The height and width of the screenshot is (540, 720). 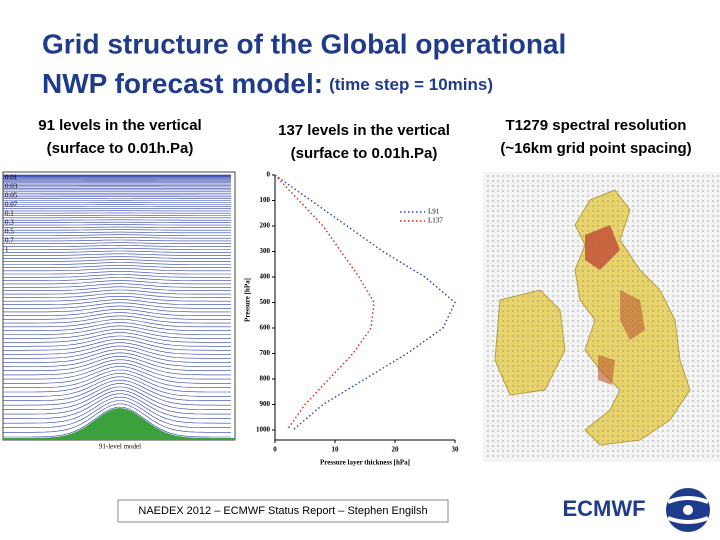 What do you see at coordinates (119, 424) in the screenshot?
I see `terrain` at bounding box center [119, 424].